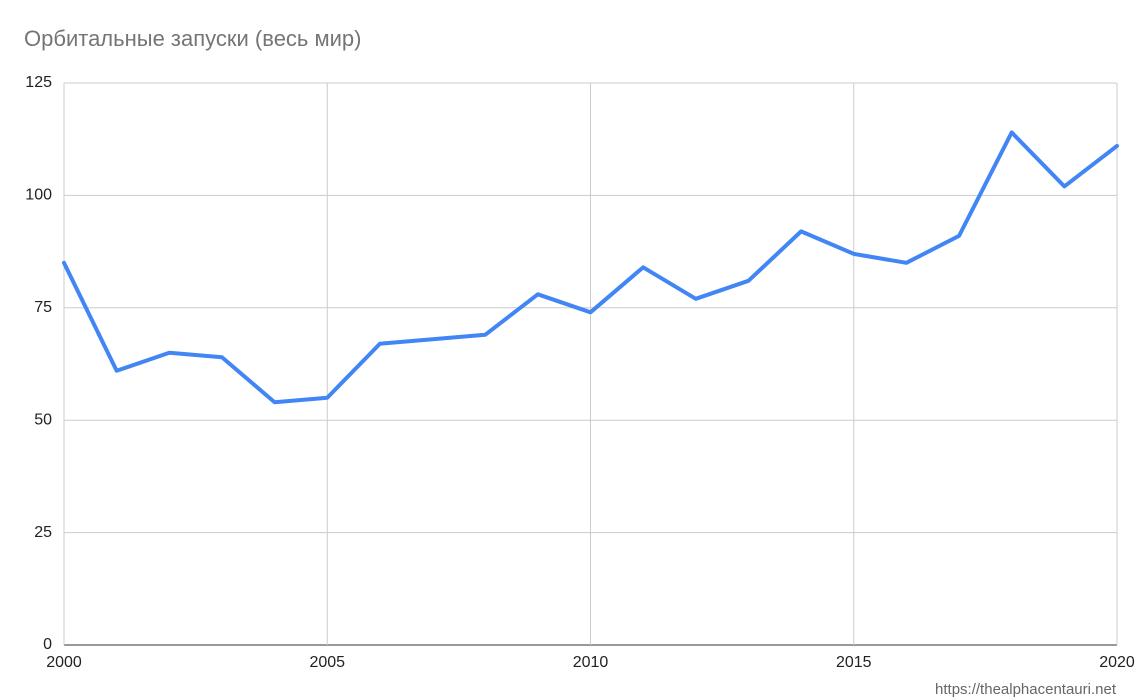 This screenshot has height=700, width=1142. What do you see at coordinates (38, 195) in the screenshot?
I see `y-tick-label: 100` at bounding box center [38, 195].